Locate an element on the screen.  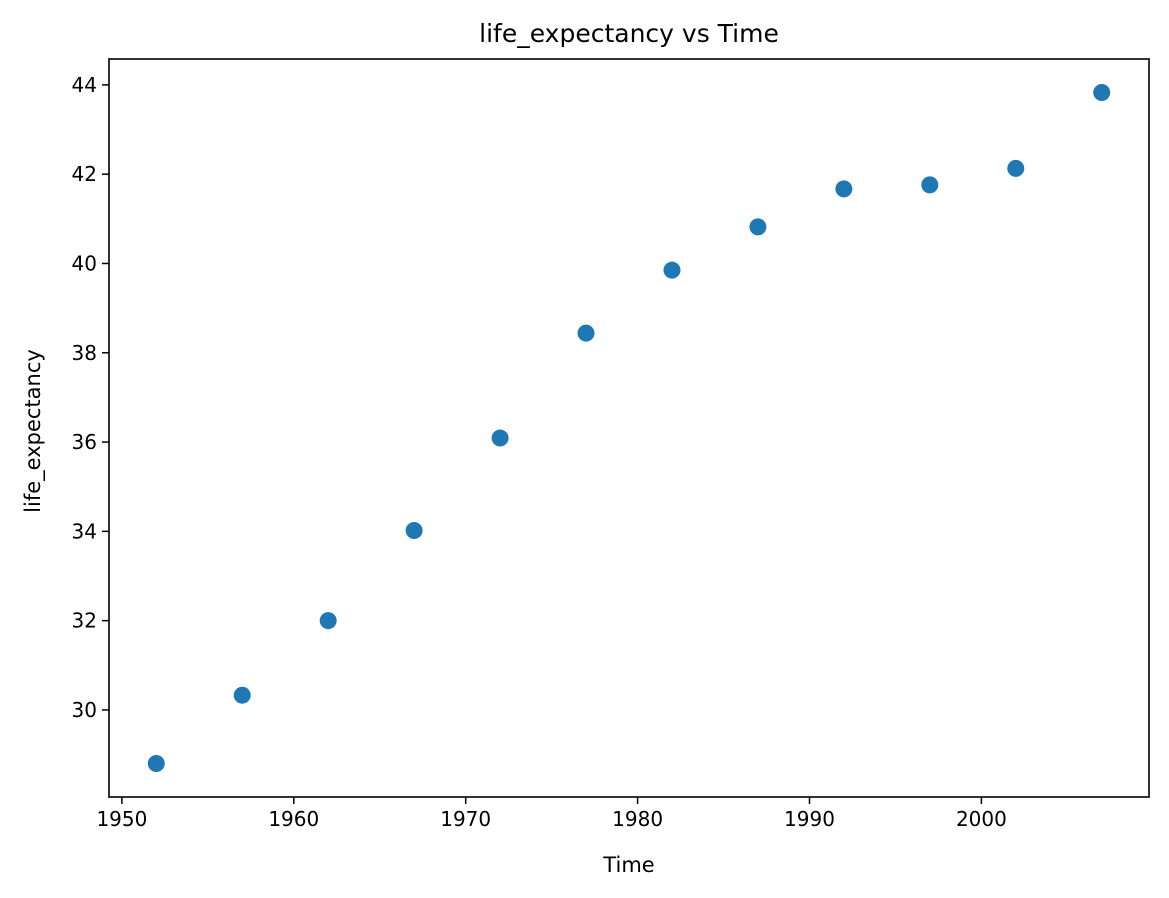
x-tick-label: 1990 is located at coordinates (809, 819).